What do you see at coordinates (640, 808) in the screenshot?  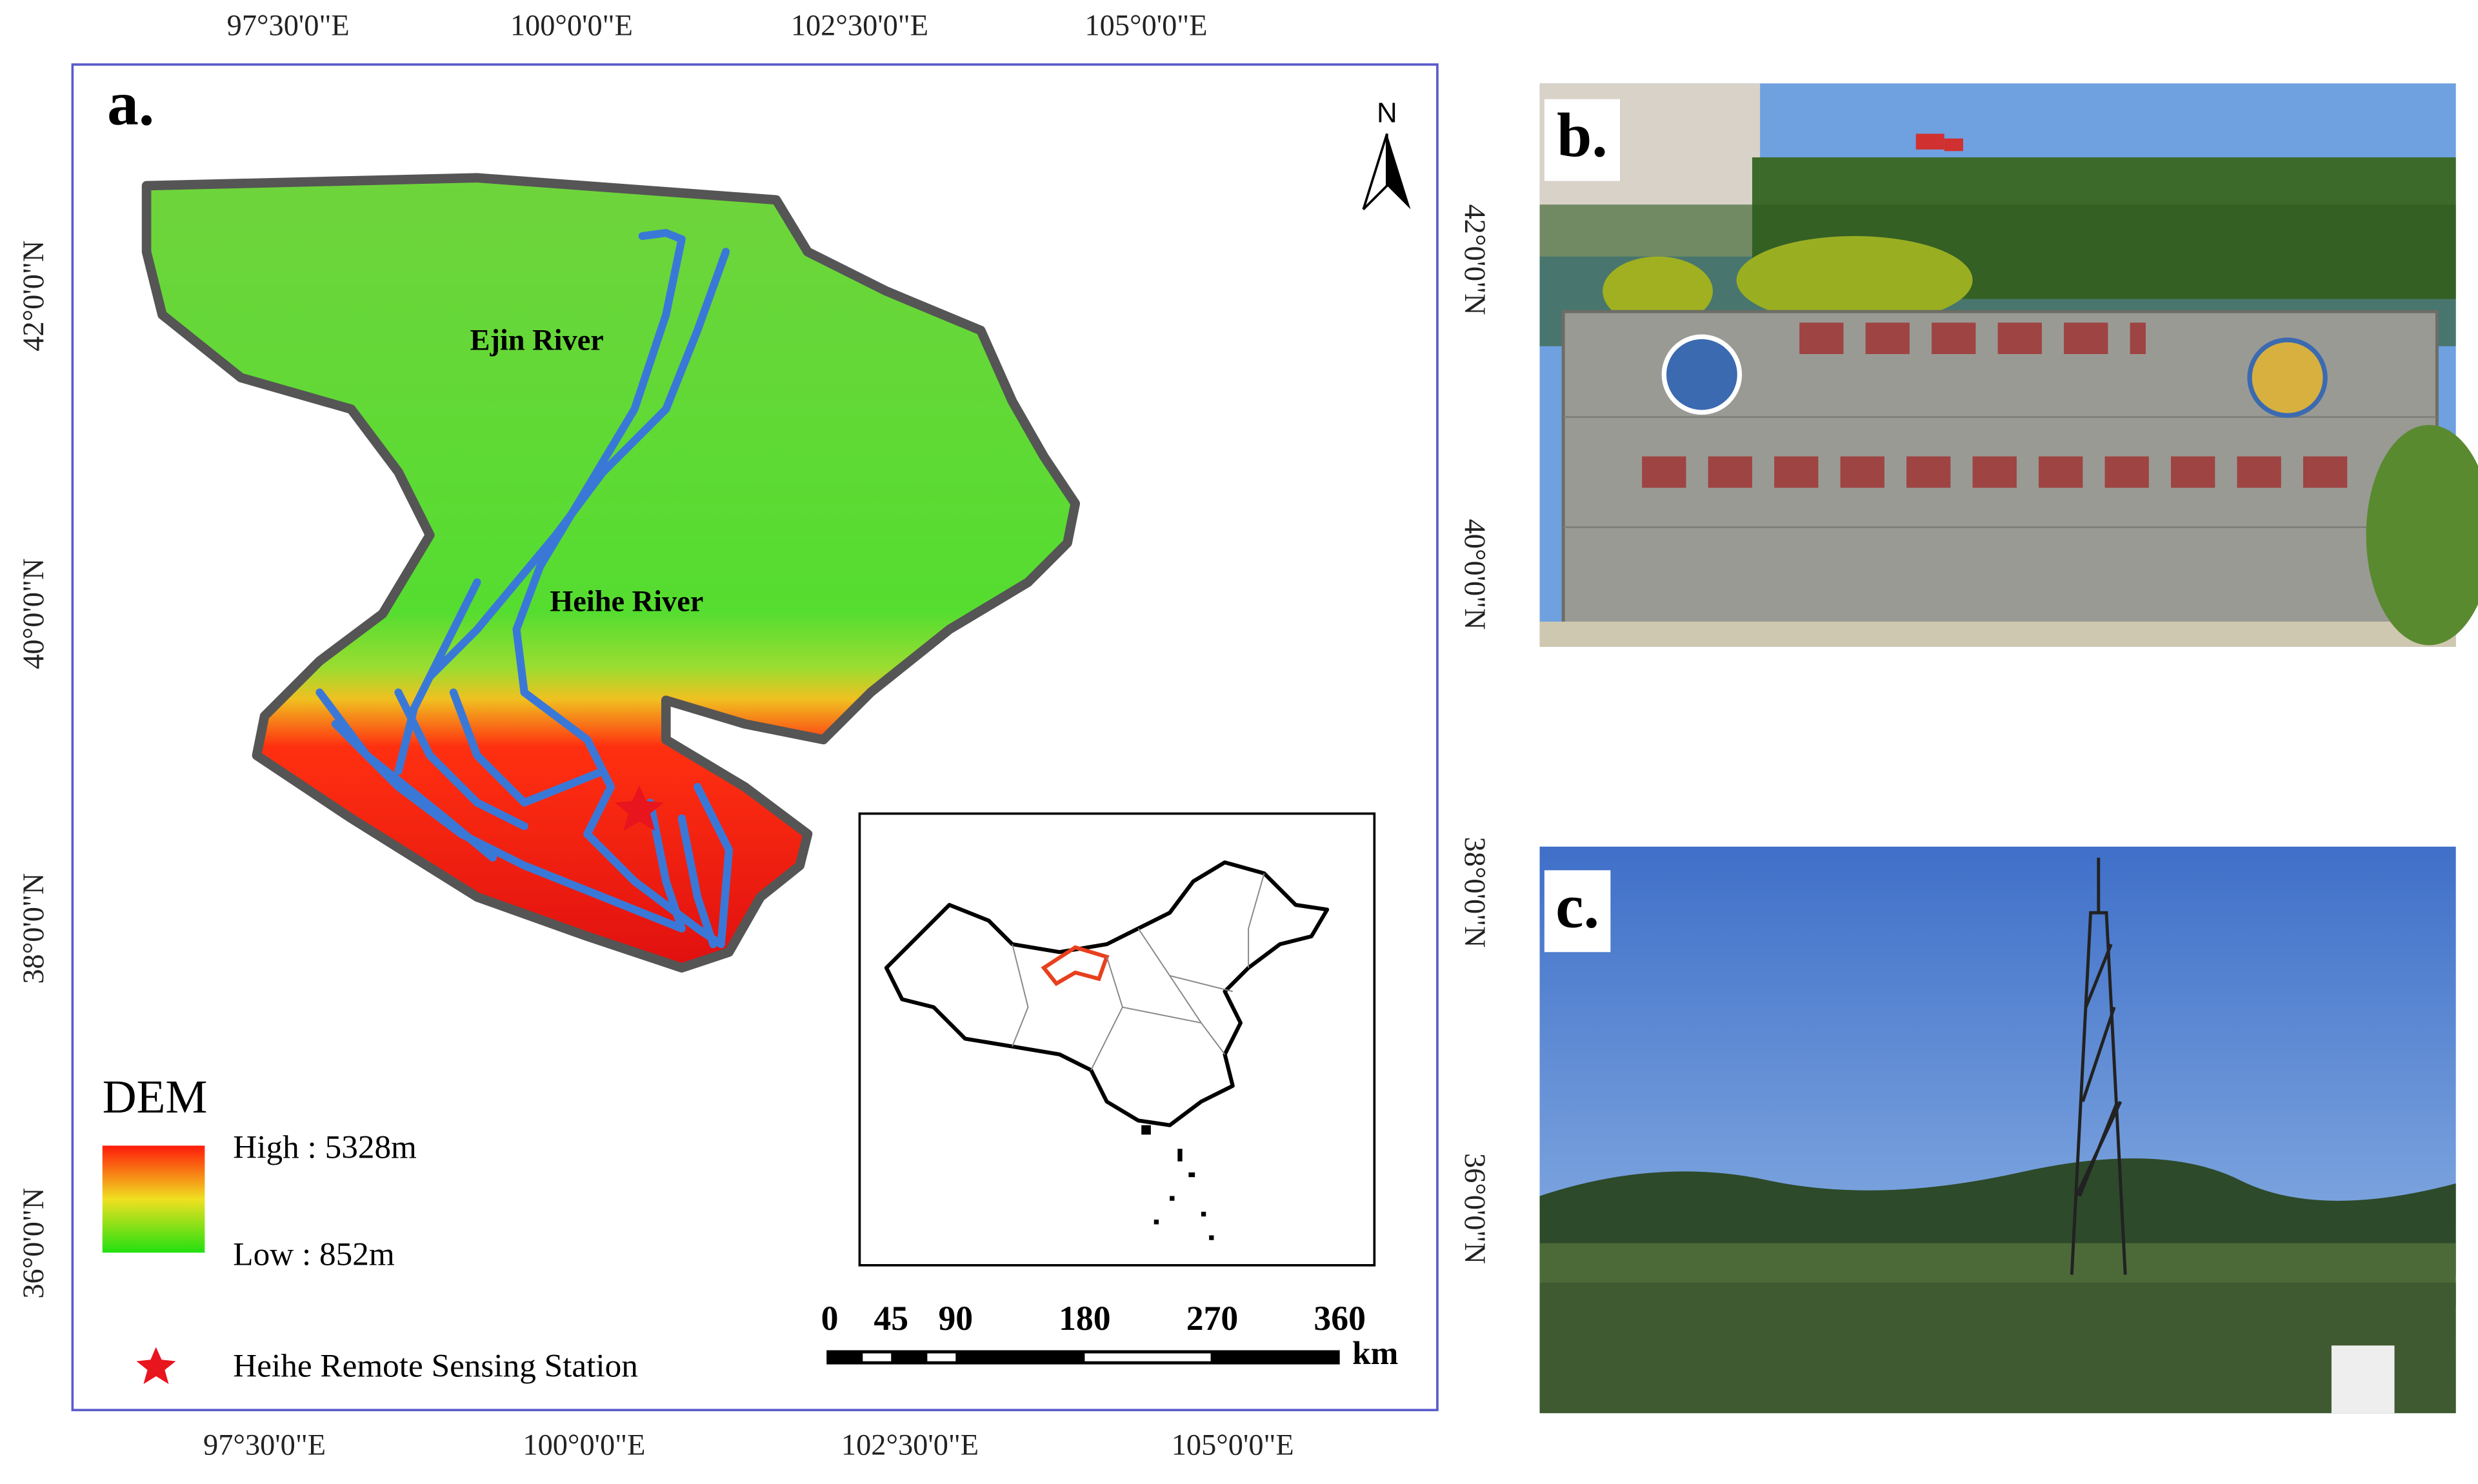 I see `station-marker` at bounding box center [640, 808].